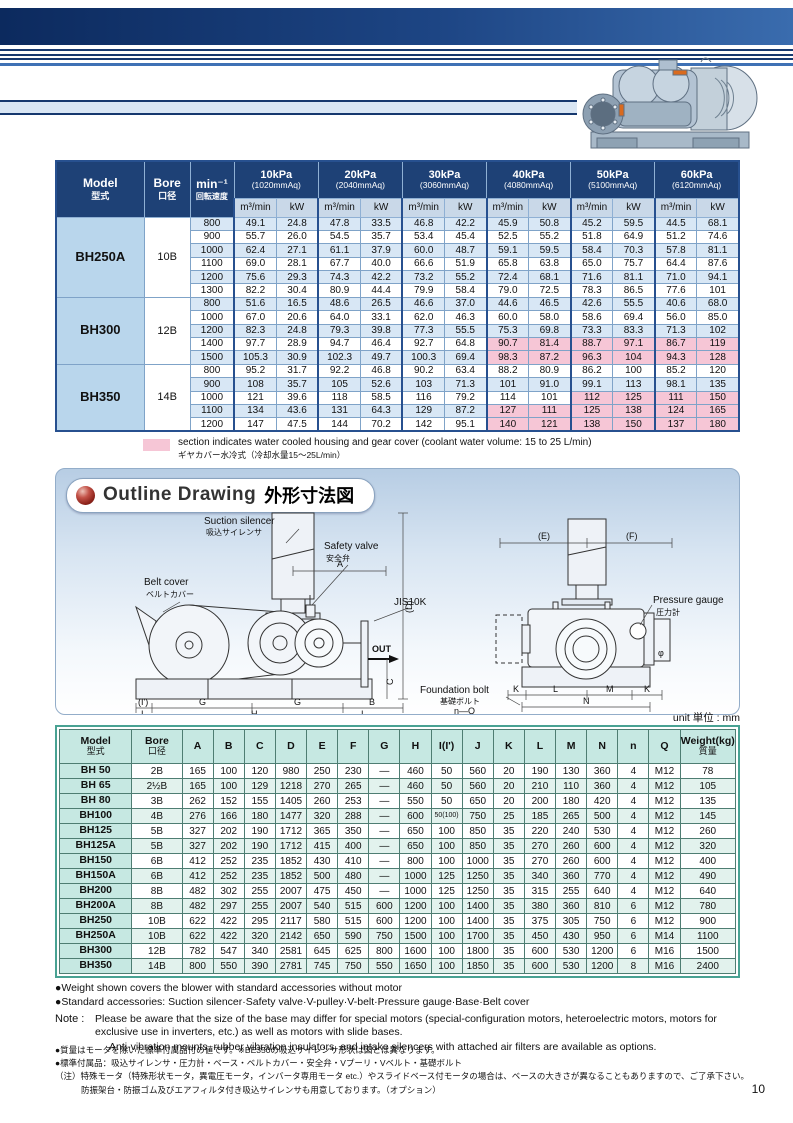  What do you see at coordinates (384, 951) in the screenshot?
I see `table-cell: 800` at bounding box center [384, 951].